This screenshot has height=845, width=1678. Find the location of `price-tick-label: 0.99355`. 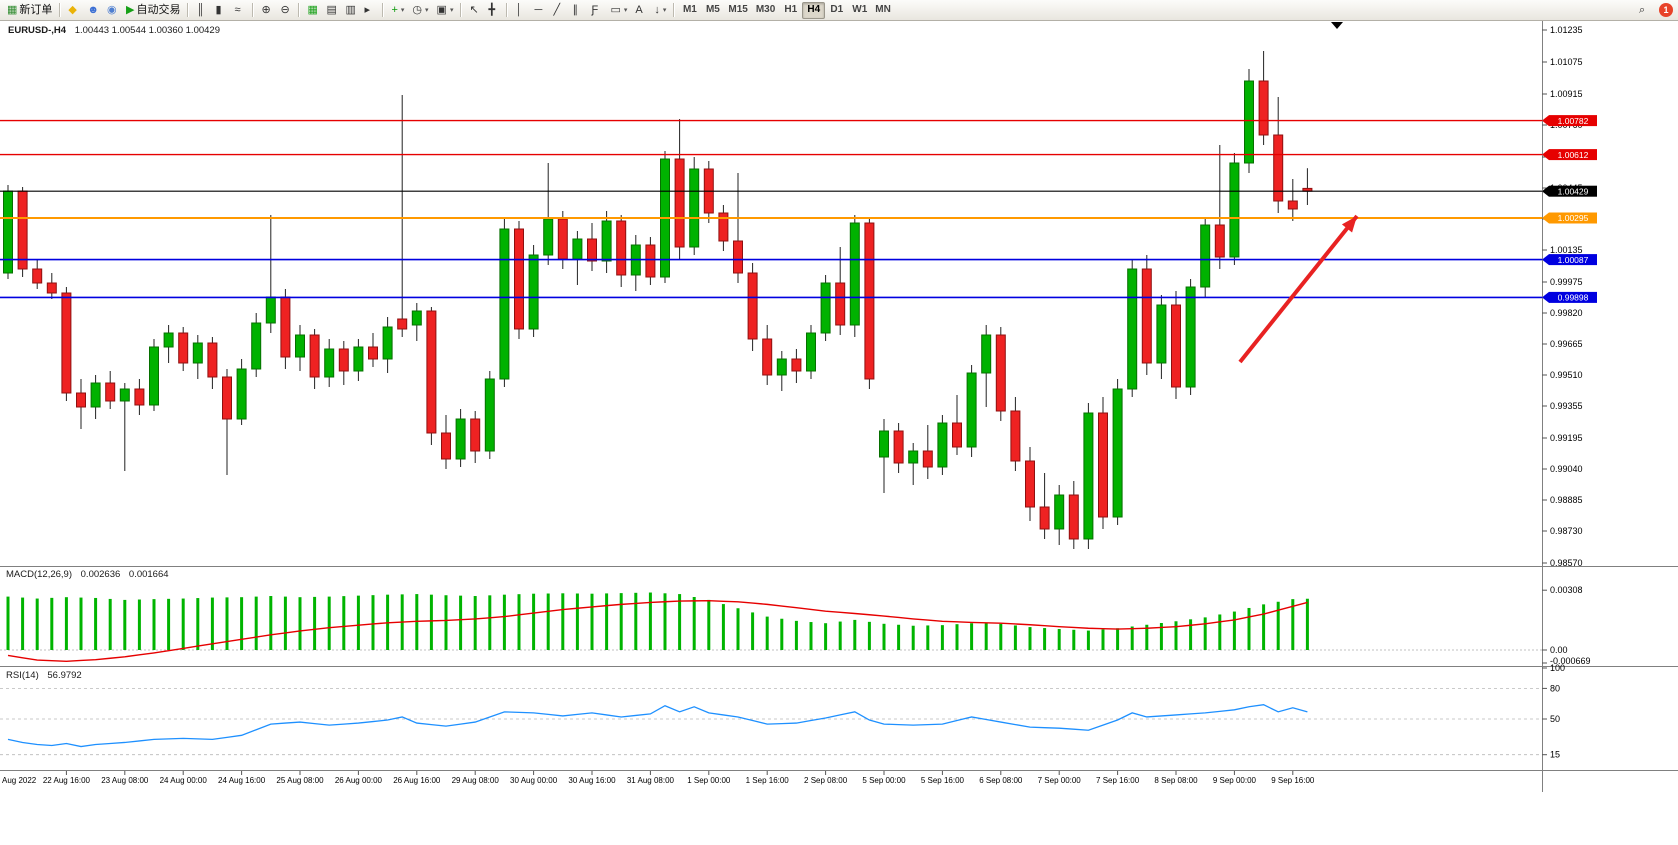

price-tick-label: 0.99355 is located at coordinates (1566, 406).